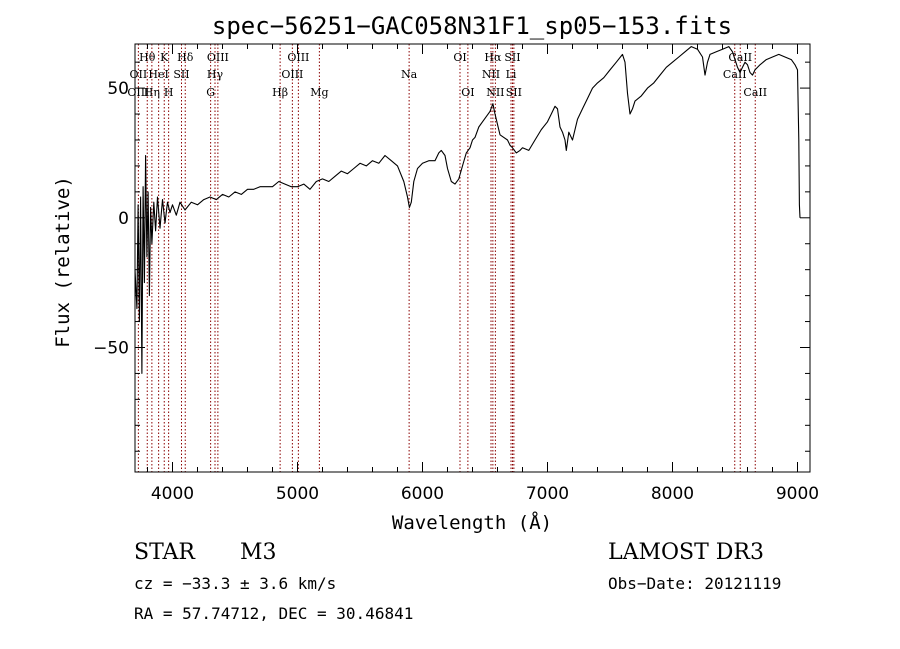 This screenshot has height=649, width=900. I want to click on object-type: STAR, so click(164, 552).